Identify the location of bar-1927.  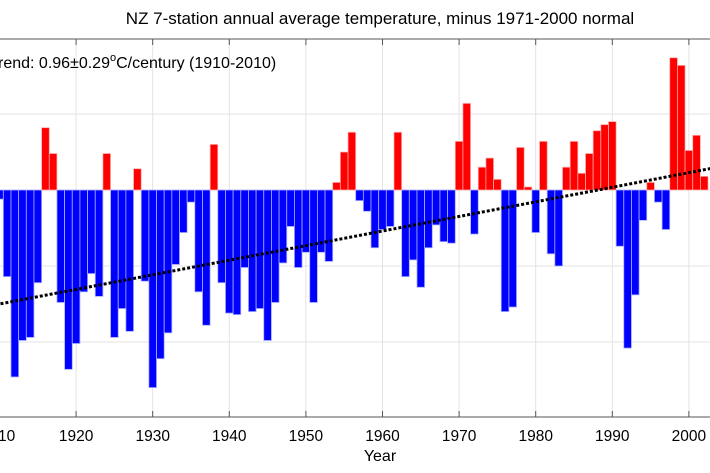
(129, 261).